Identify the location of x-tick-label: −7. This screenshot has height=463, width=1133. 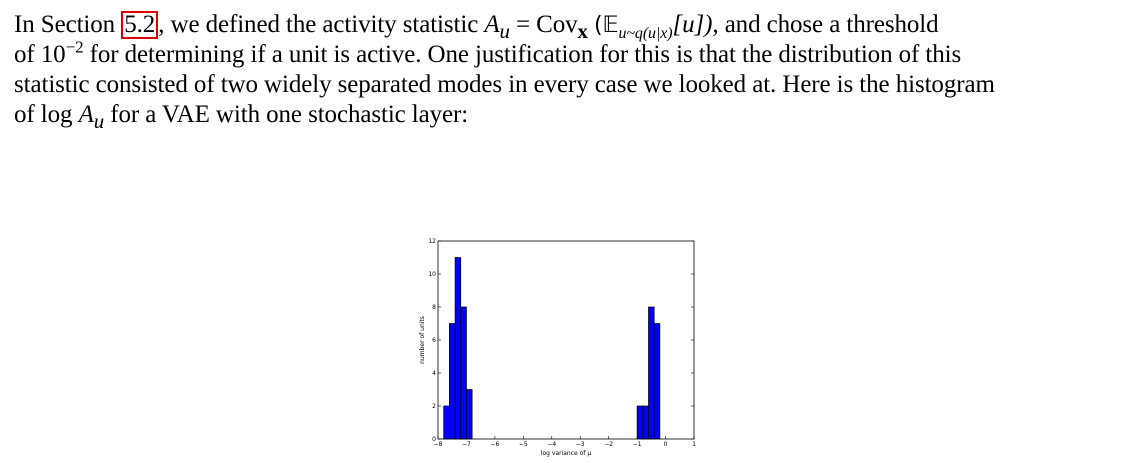
(466, 444).